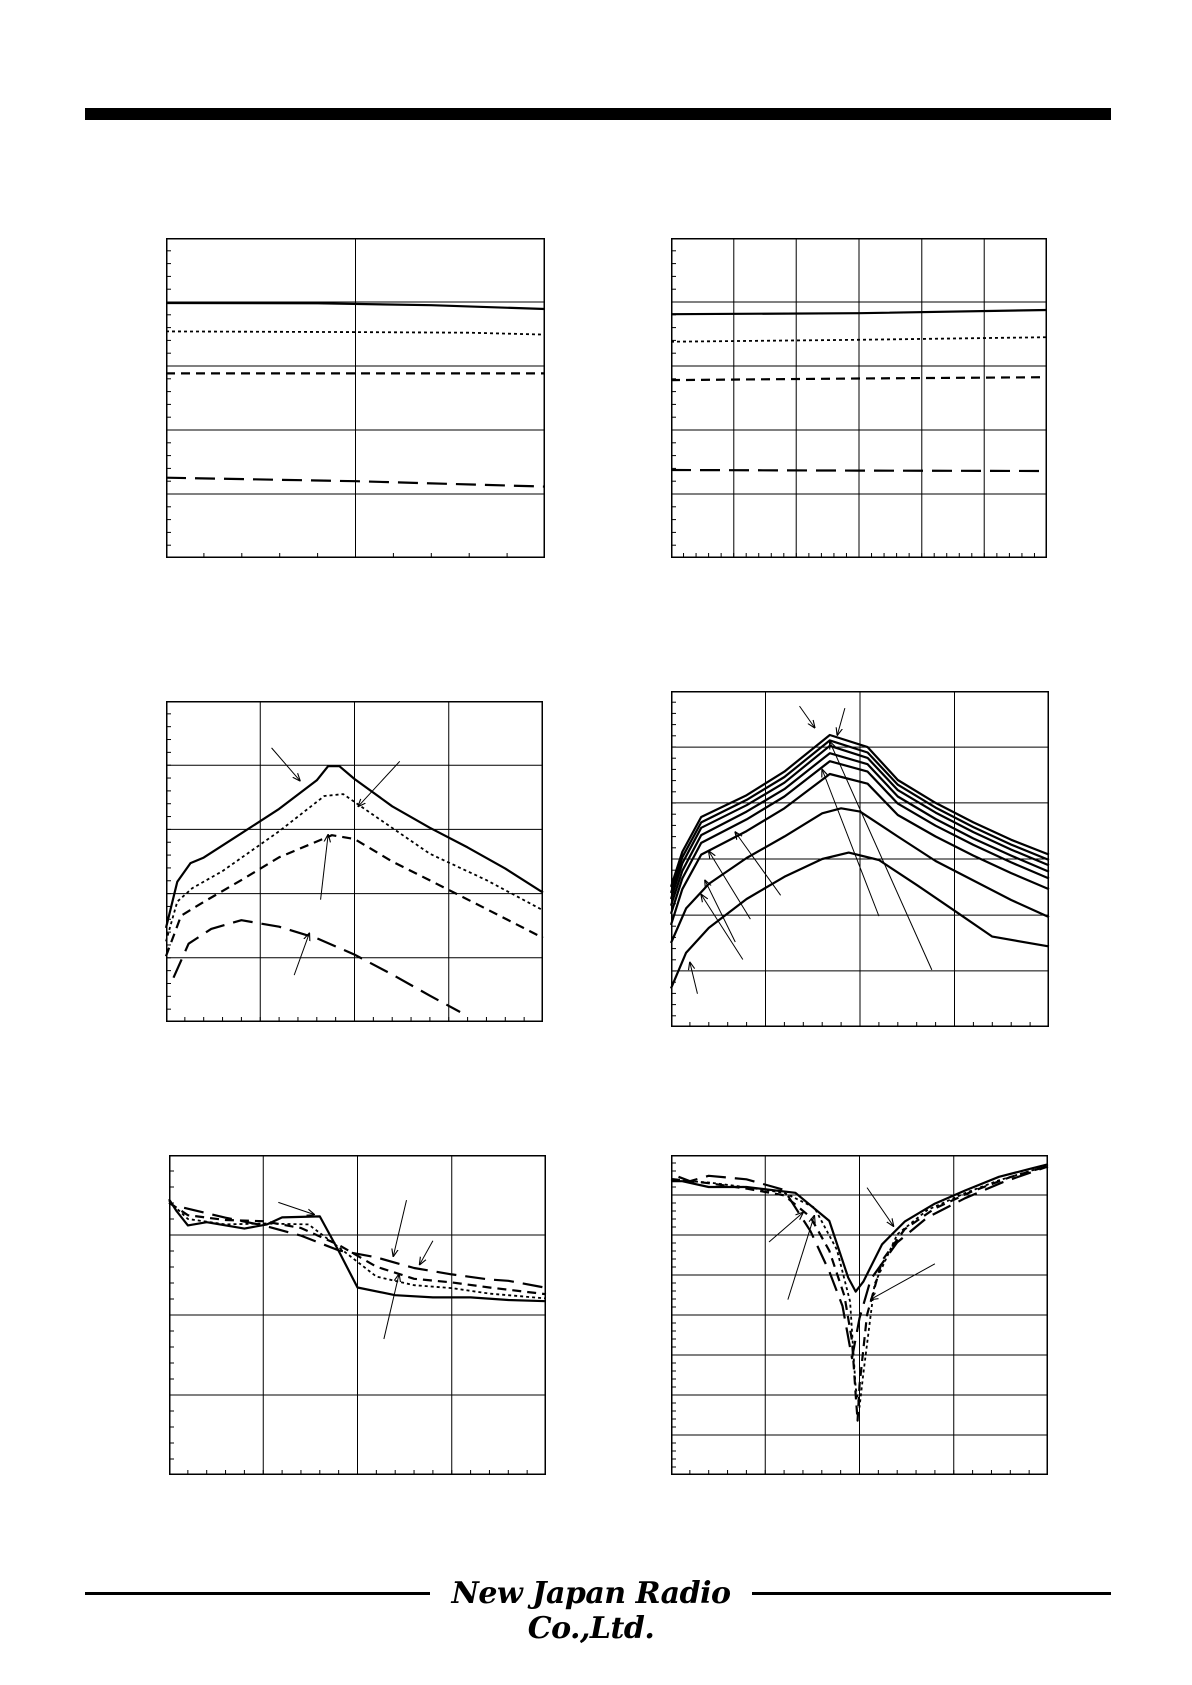 Image resolution: width=1192 pixels, height=1685 pixels. What do you see at coordinates (598, 114) in the screenshot?
I see `header-rule` at bounding box center [598, 114].